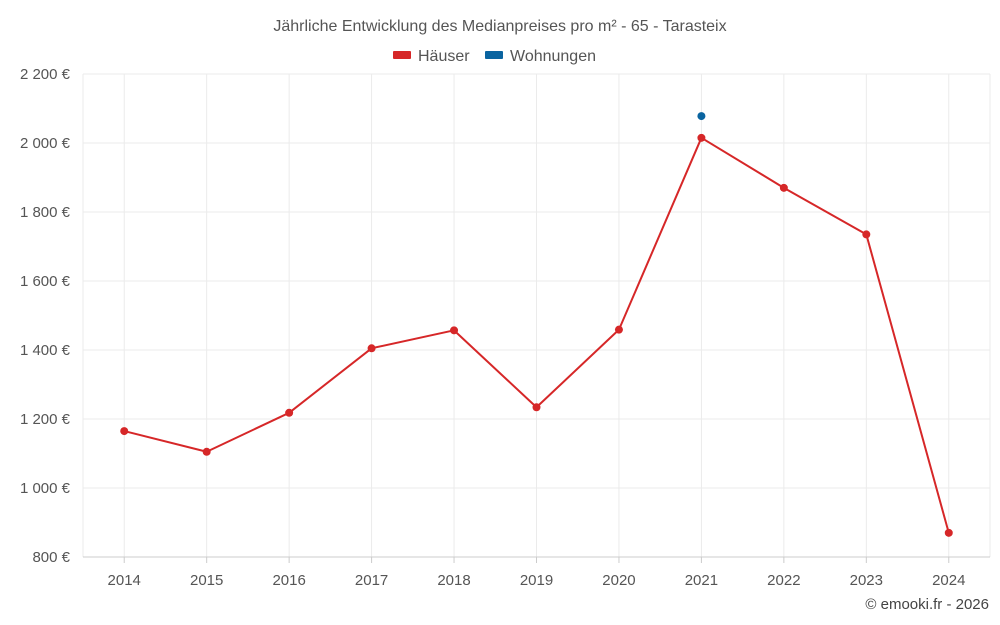 This screenshot has width=1000, height=625. I want to click on x-tick-label: 2016, so click(288, 580).